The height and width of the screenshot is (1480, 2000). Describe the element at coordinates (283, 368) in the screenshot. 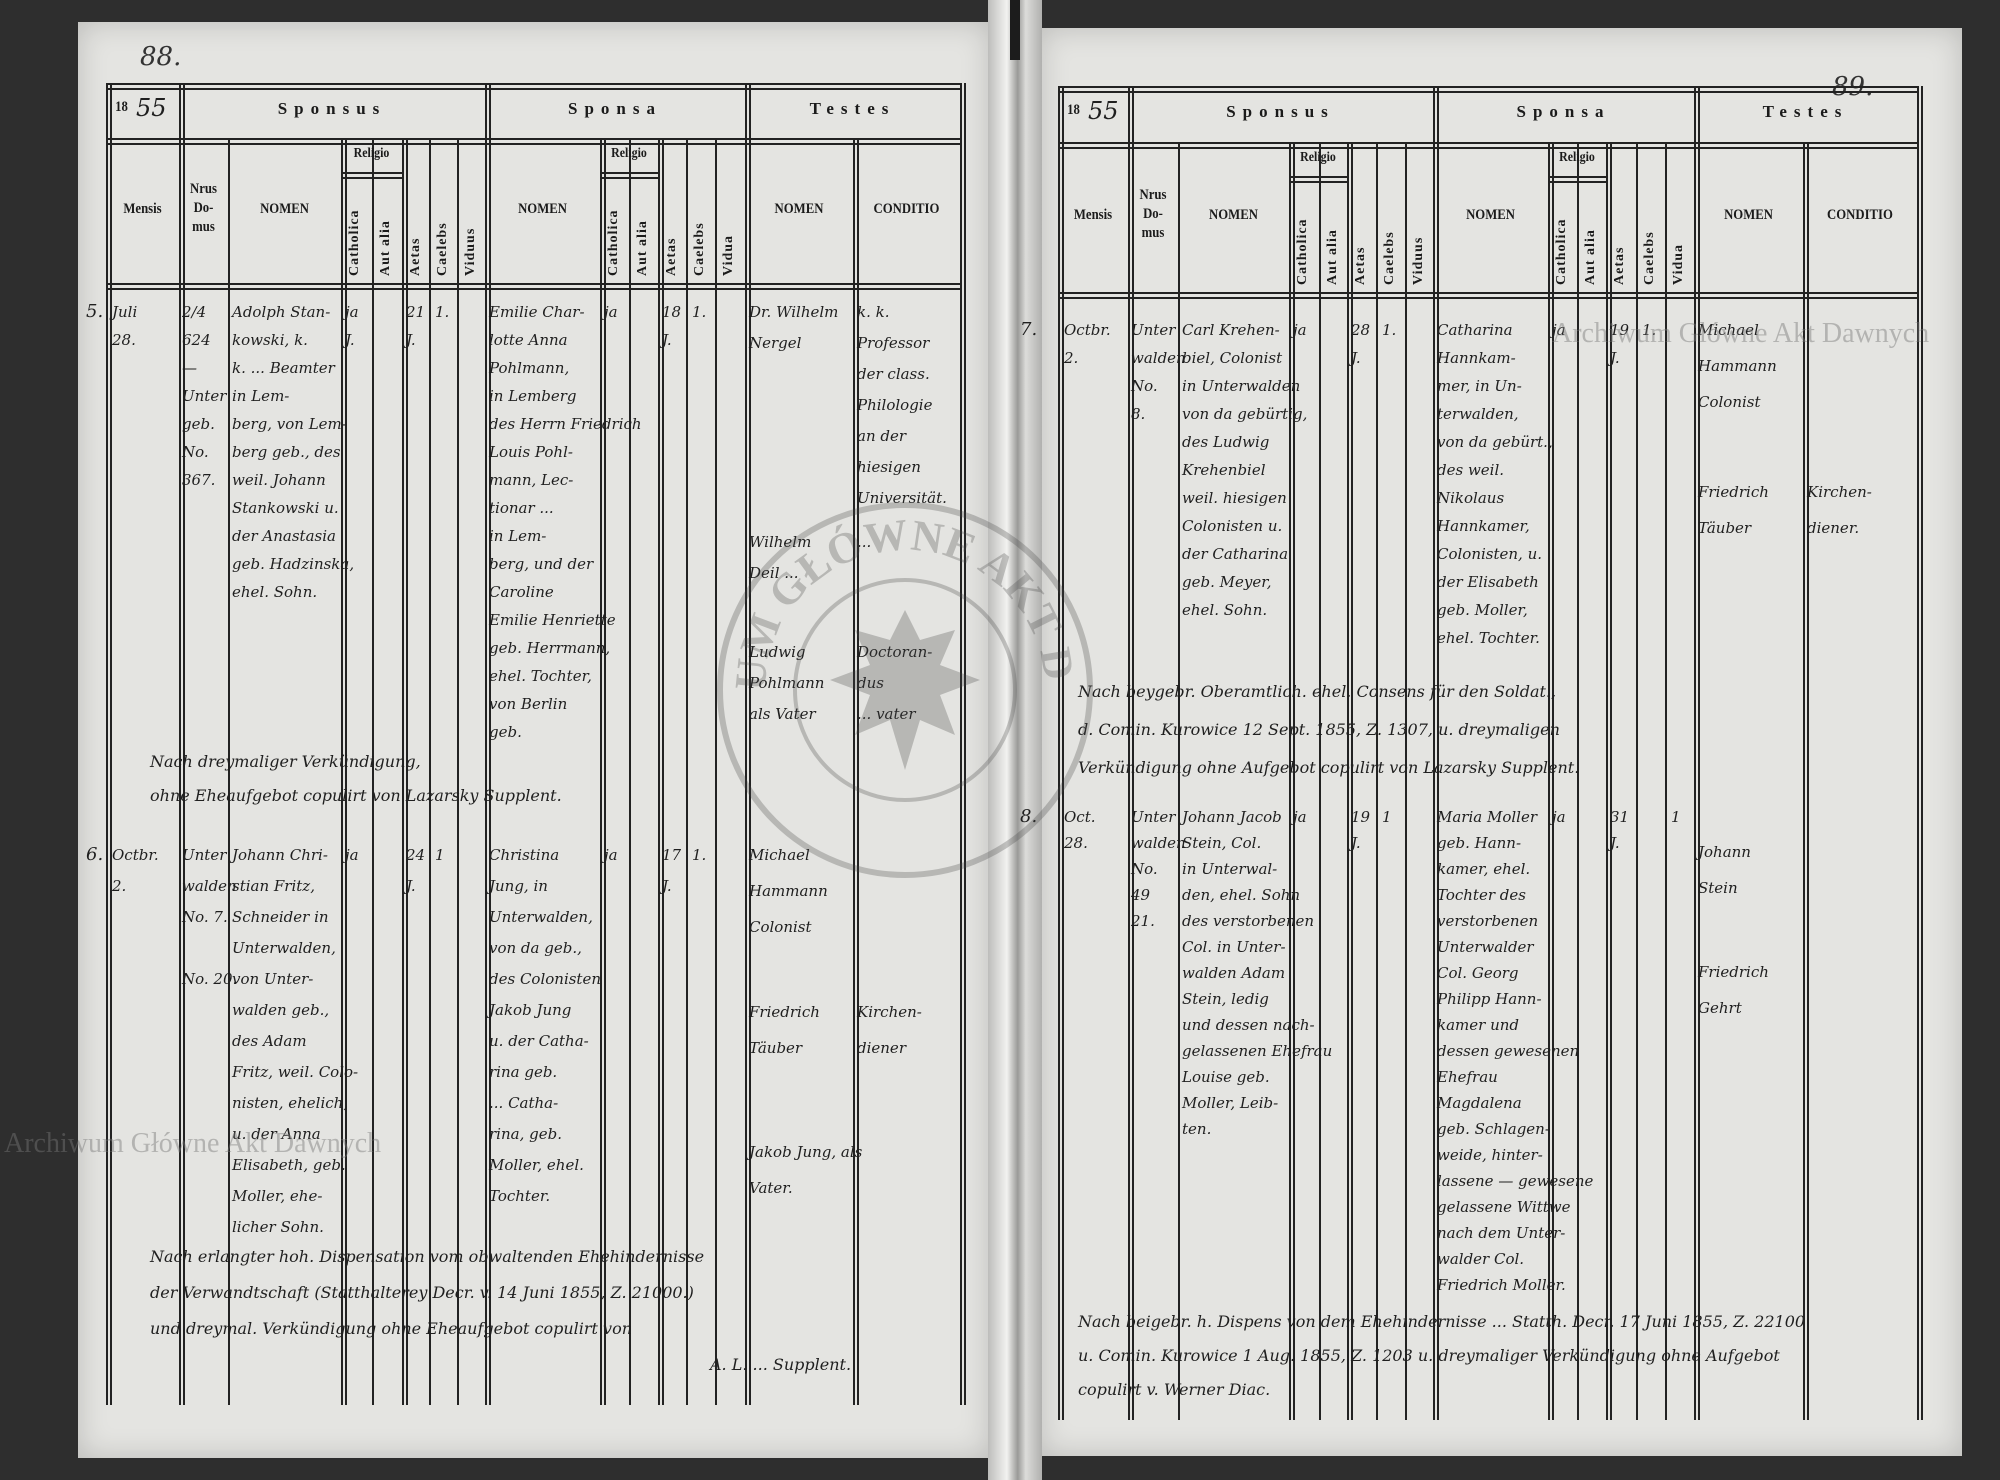

I see `sponsus-nomen: k. ... Beamter` at that location.